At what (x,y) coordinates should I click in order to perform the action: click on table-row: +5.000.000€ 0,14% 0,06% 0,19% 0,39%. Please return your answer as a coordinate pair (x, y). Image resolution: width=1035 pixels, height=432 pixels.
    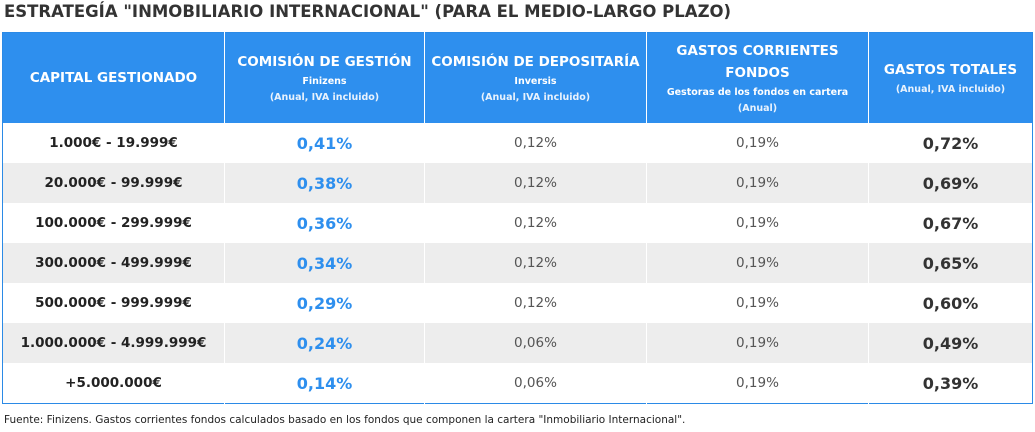
    Looking at the image, I should click on (517, 383).